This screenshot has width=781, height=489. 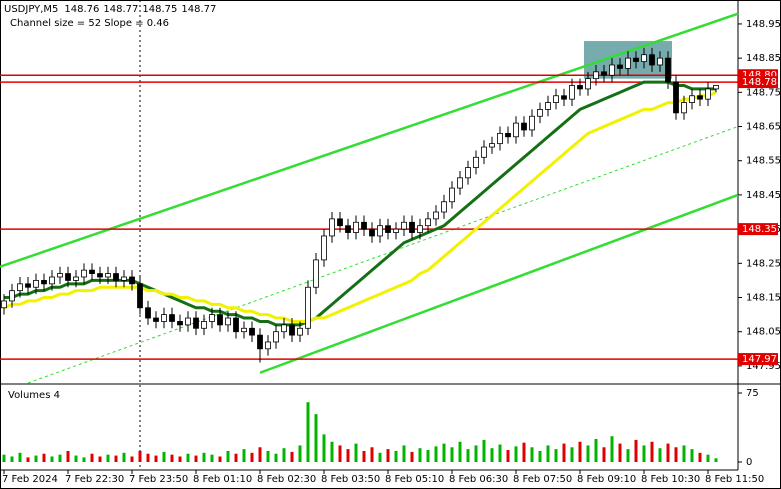 What do you see at coordinates (89, 23) in the screenshot?
I see `indicator-info: Channel size = 52 Slope = 0.46` at bounding box center [89, 23].